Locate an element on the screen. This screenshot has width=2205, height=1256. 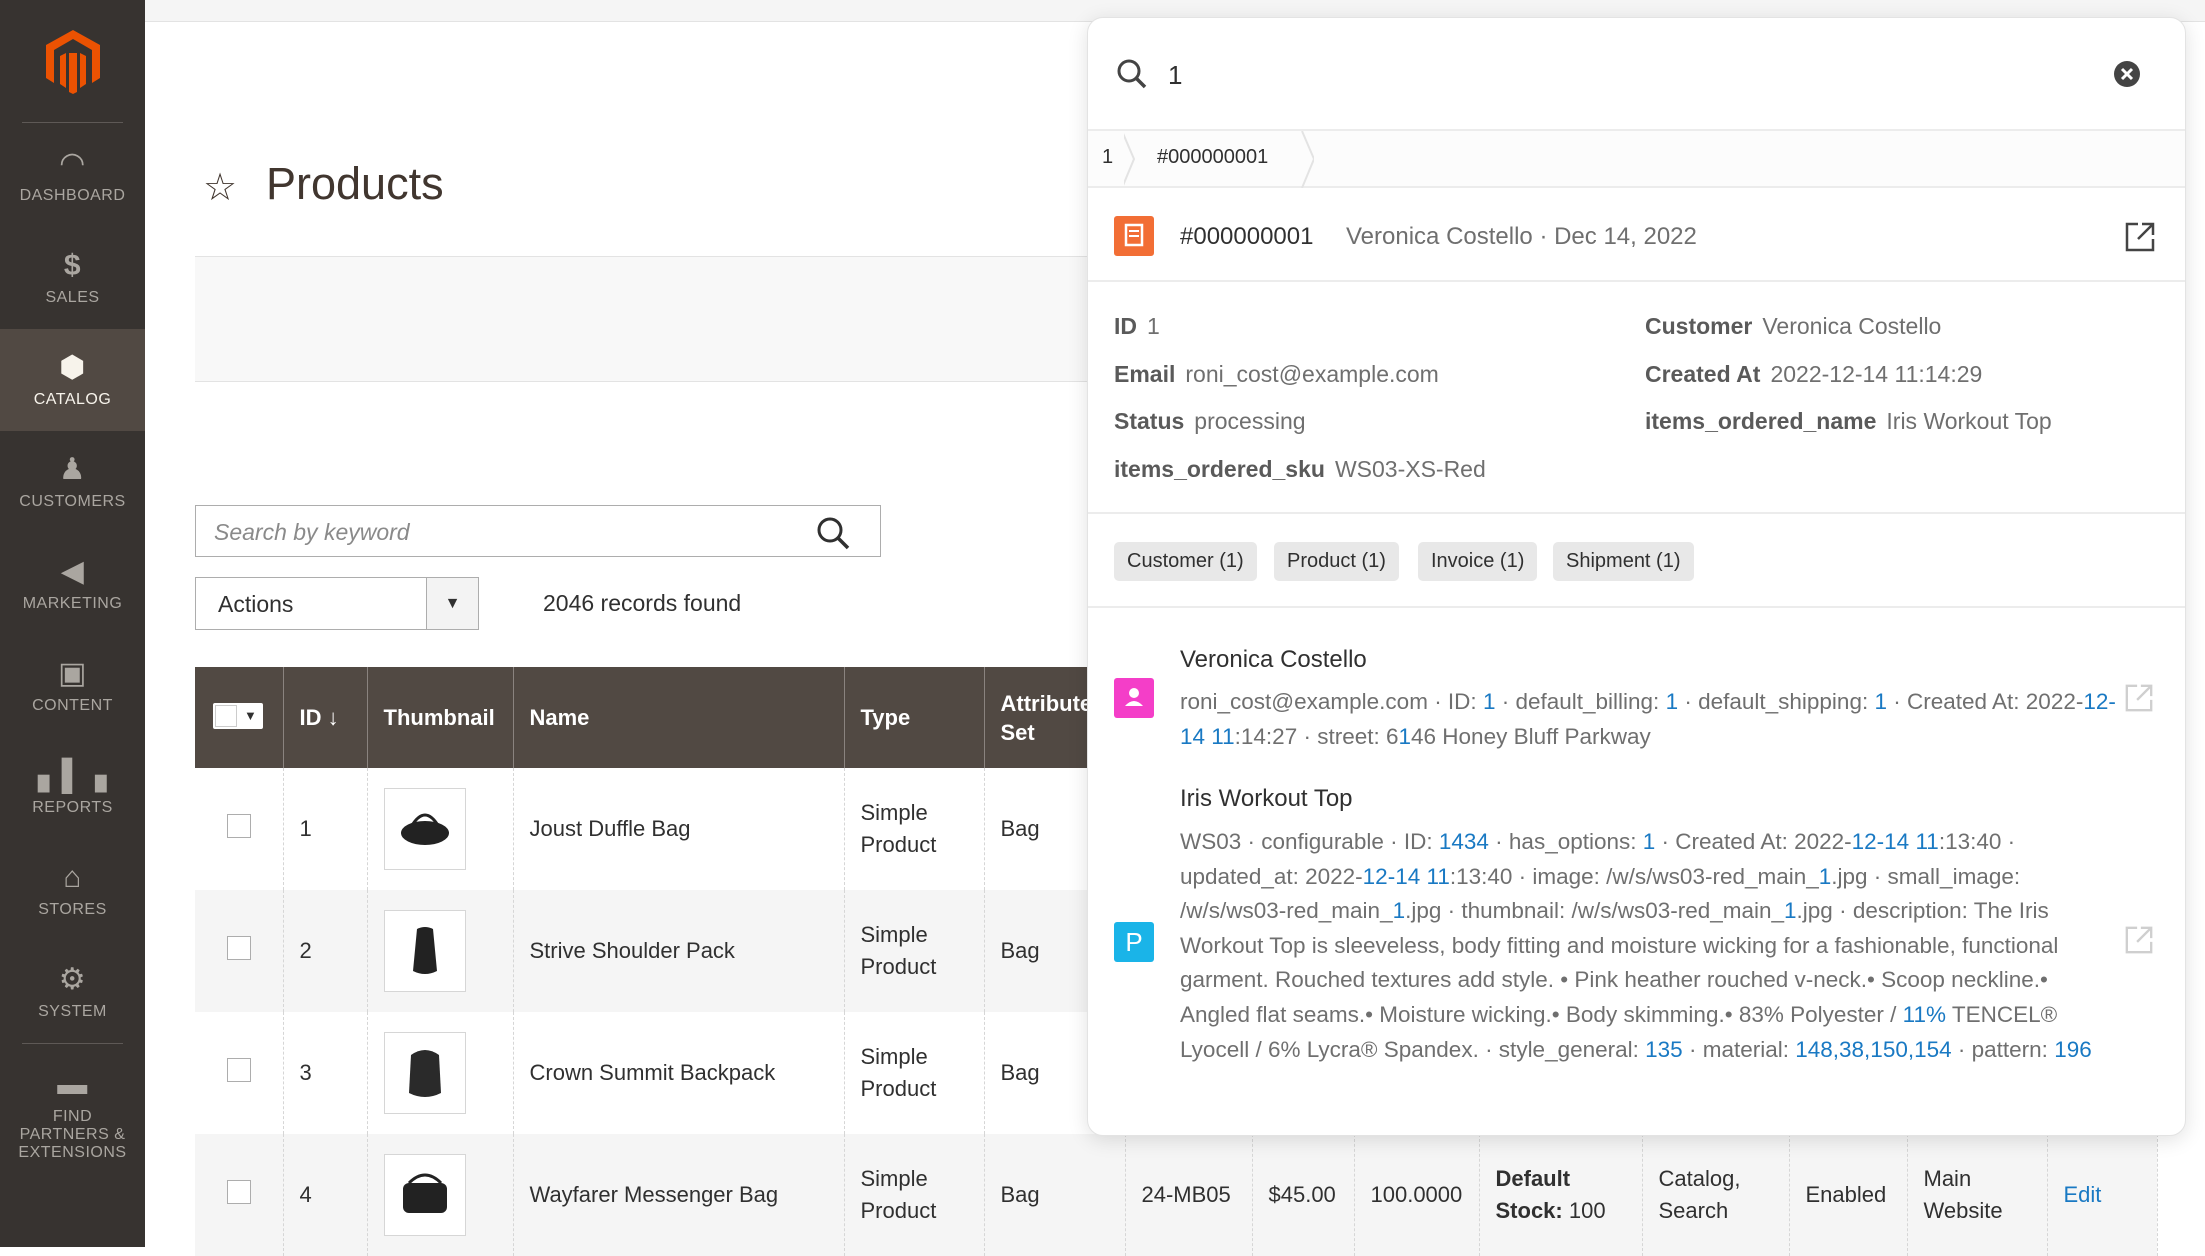
match-highlight: 135 is located at coordinates (1664, 1049).